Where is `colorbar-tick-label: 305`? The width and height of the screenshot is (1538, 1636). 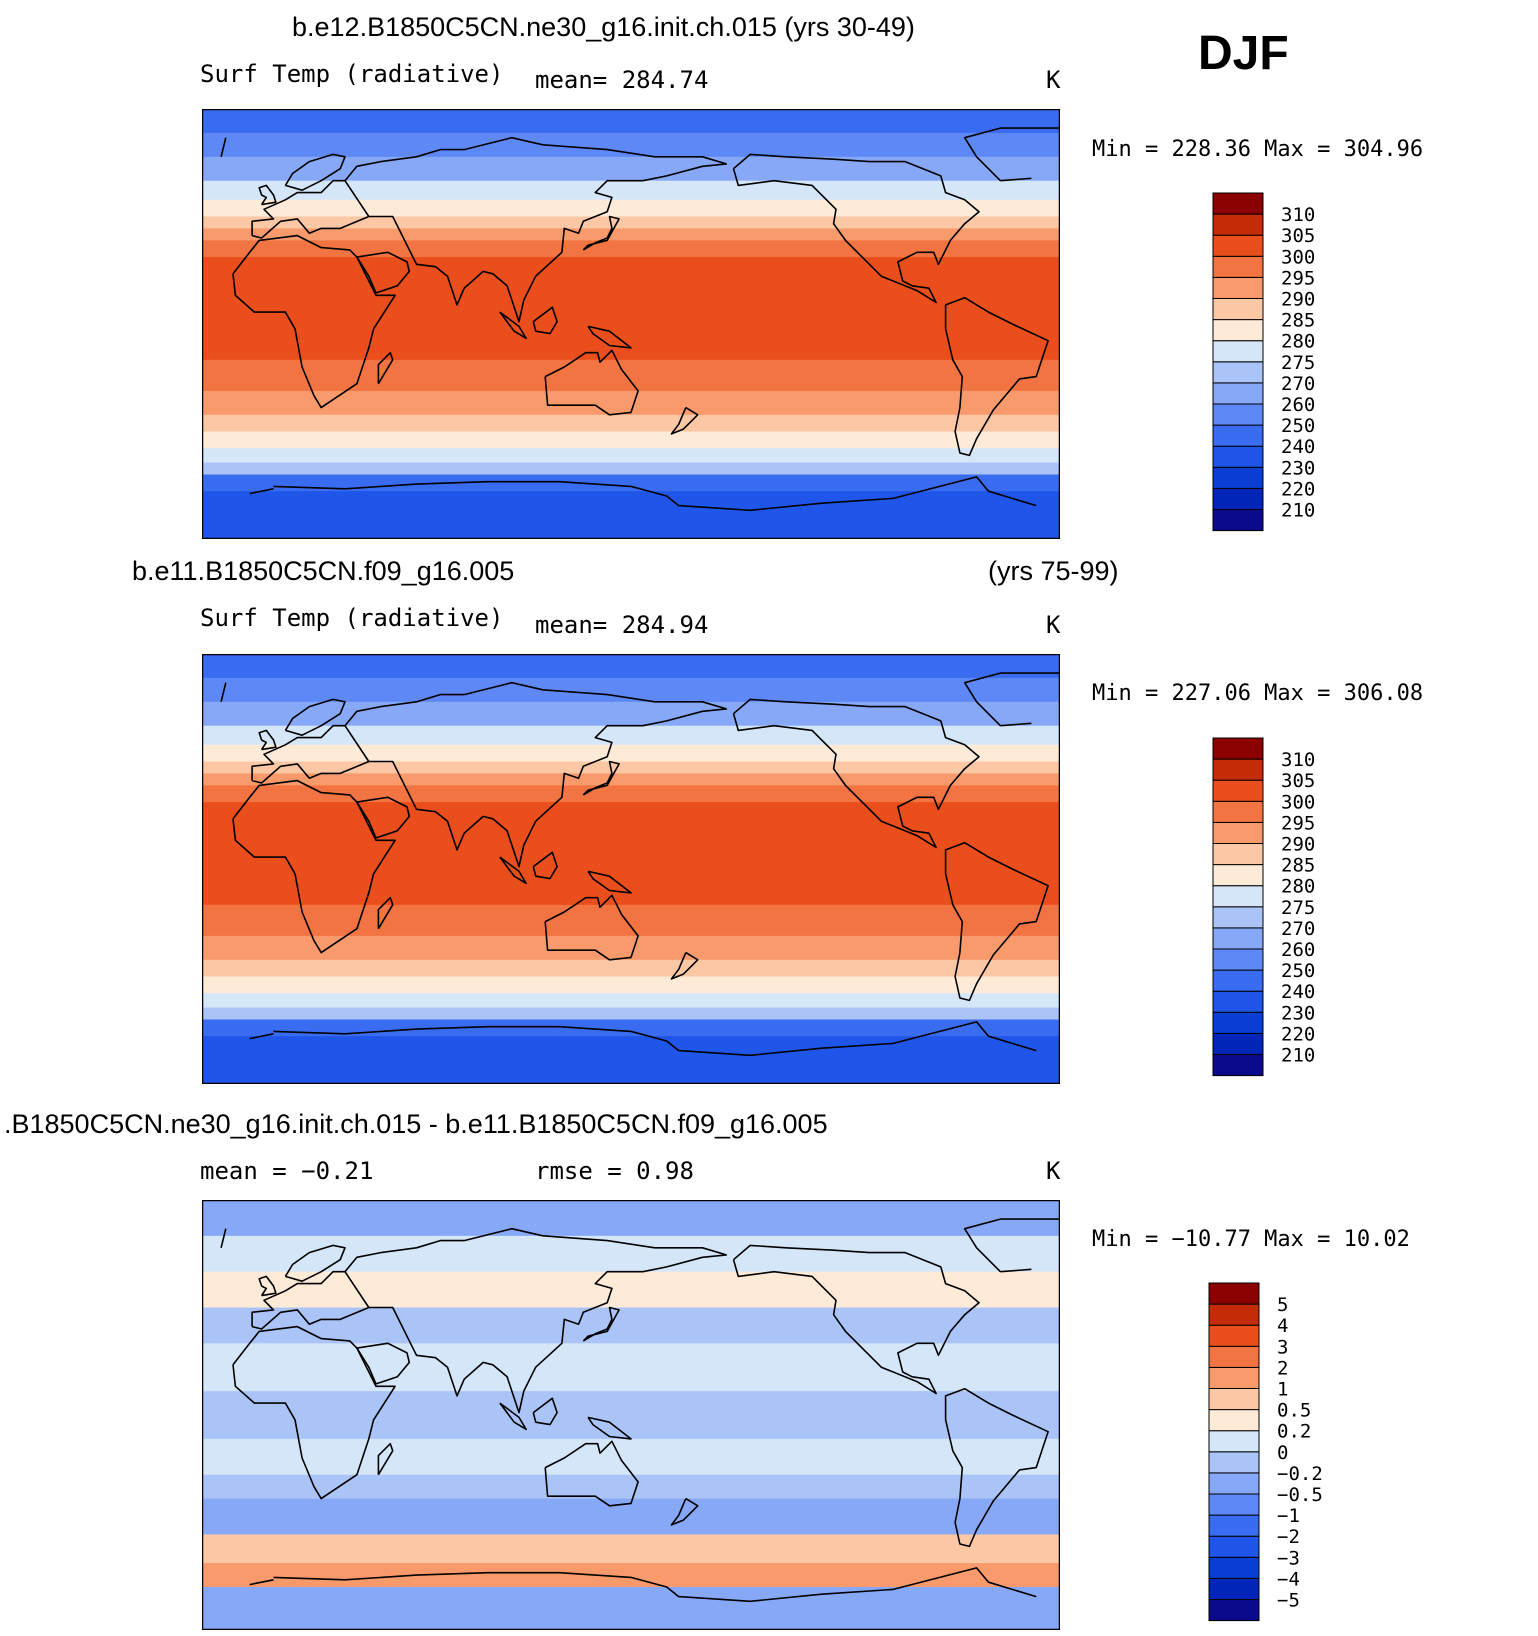 colorbar-tick-label: 305 is located at coordinates (1298, 236).